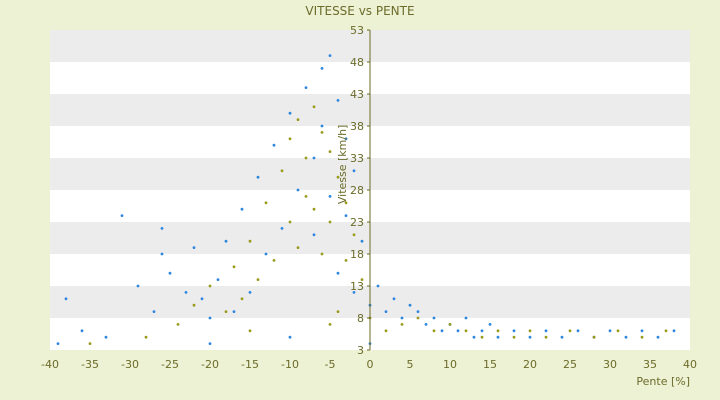  Describe the element at coordinates (130, 364) in the screenshot. I see `x-tick-label: -30` at that location.